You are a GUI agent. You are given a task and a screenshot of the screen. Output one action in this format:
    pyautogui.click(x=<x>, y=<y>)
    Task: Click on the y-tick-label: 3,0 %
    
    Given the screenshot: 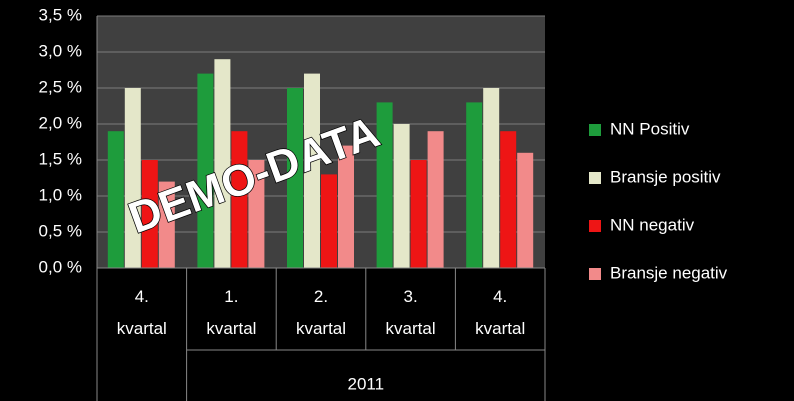 What is the action you would take?
    pyautogui.click(x=60, y=50)
    